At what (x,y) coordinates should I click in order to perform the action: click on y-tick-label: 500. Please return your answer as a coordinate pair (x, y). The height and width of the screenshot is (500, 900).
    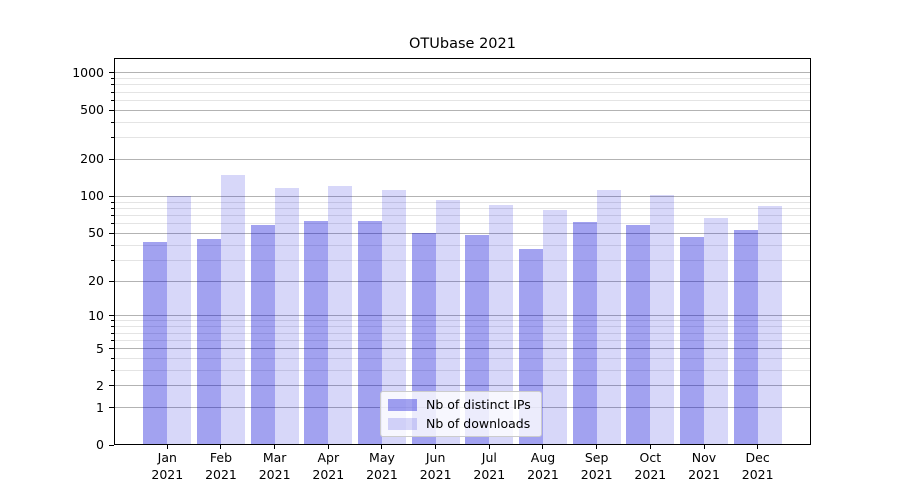
    Looking at the image, I should click on (92, 110).